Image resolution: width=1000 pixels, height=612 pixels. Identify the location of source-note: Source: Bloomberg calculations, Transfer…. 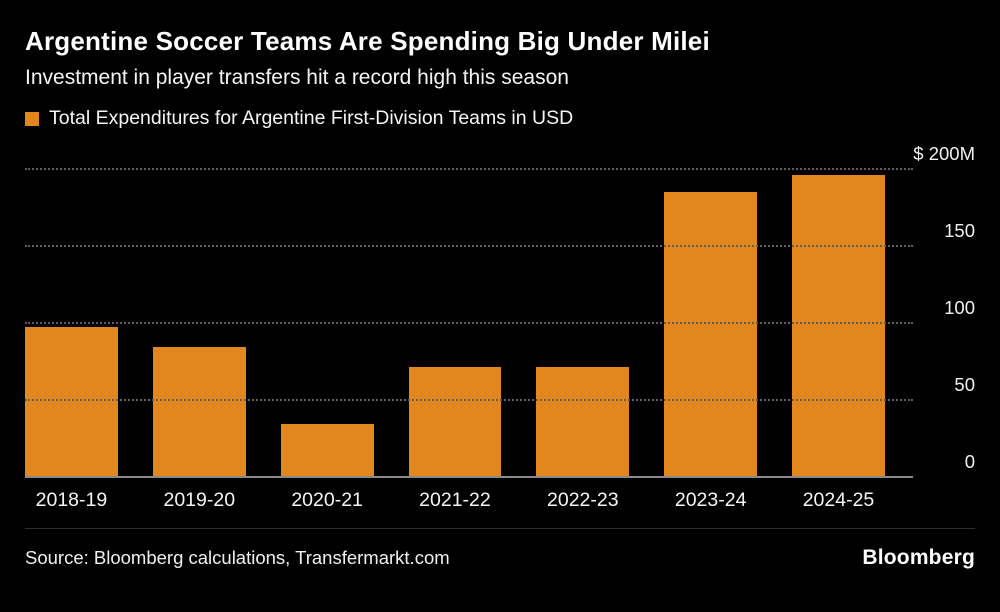
(237, 558).